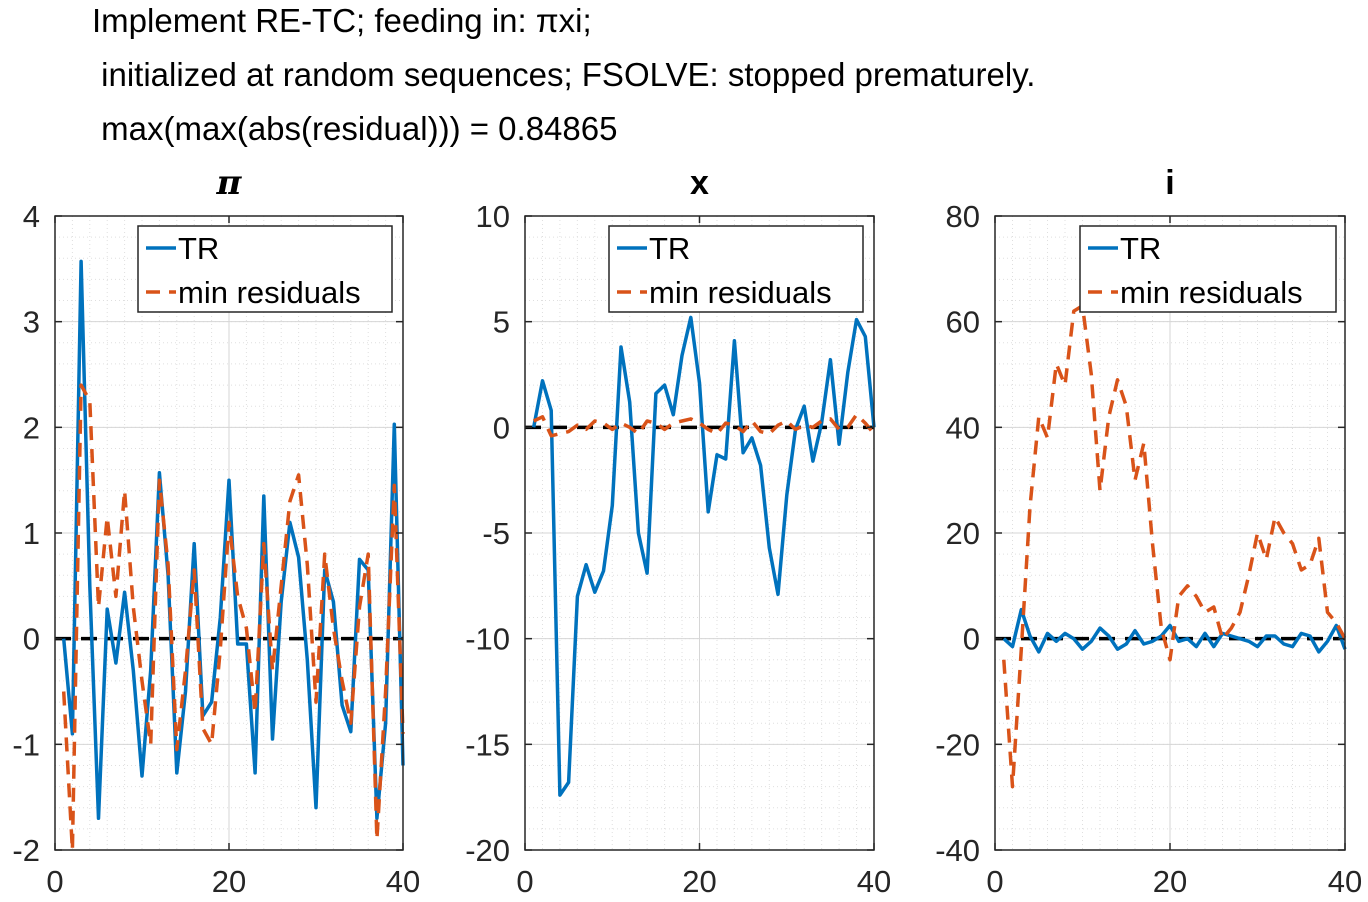 The height and width of the screenshot is (902, 1368). I want to click on y-tick-label: 80, so click(963, 216).